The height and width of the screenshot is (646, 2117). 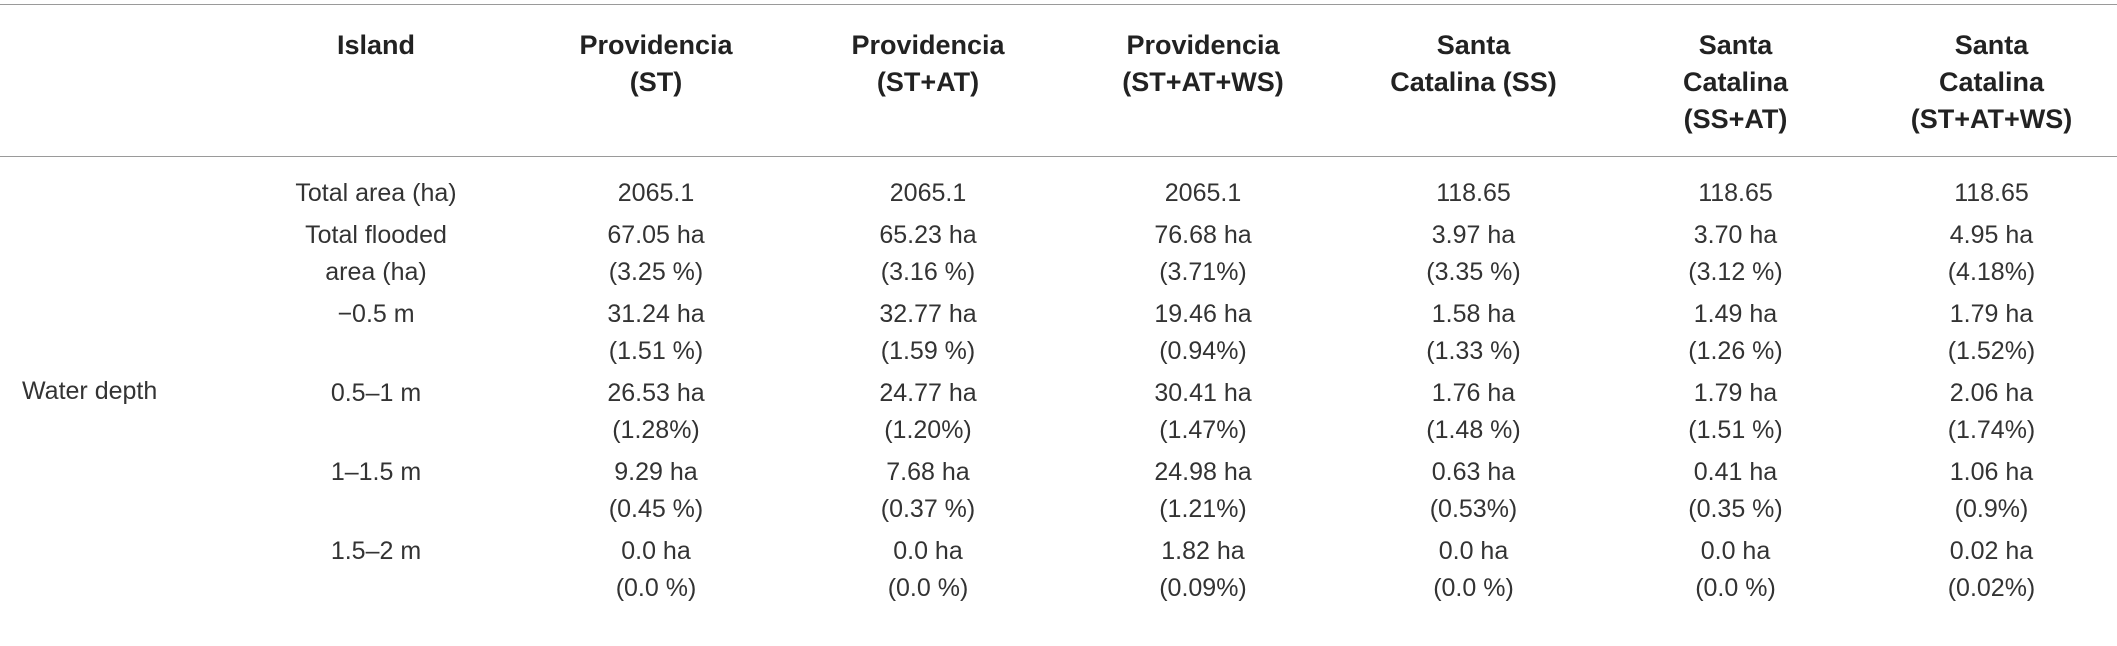 What do you see at coordinates (1991, 351) in the screenshot?
I see `cell-percentage: (1.52%)` at bounding box center [1991, 351].